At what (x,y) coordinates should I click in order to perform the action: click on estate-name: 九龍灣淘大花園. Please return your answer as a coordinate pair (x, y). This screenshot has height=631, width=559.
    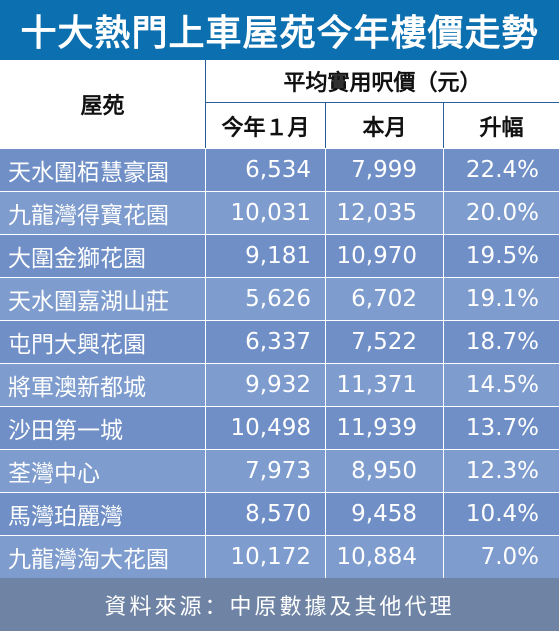
    Looking at the image, I should click on (102, 556).